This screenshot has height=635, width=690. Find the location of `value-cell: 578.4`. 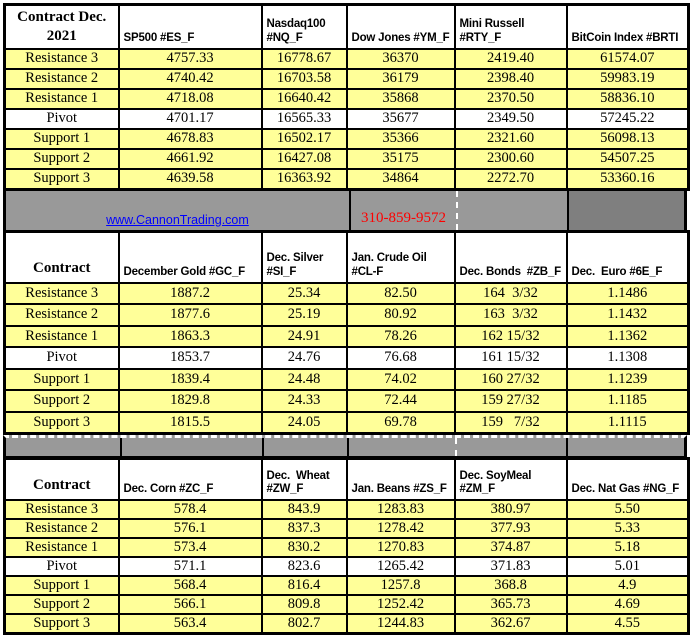

value-cell: 578.4 is located at coordinates (190, 509).